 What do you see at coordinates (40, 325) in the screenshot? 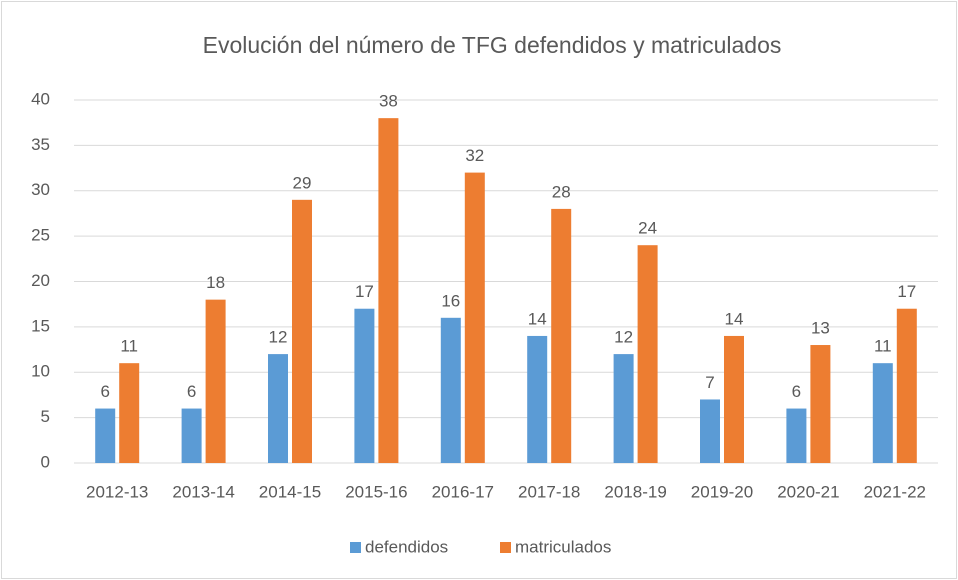
I see `y-tick-label: 15` at bounding box center [40, 325].